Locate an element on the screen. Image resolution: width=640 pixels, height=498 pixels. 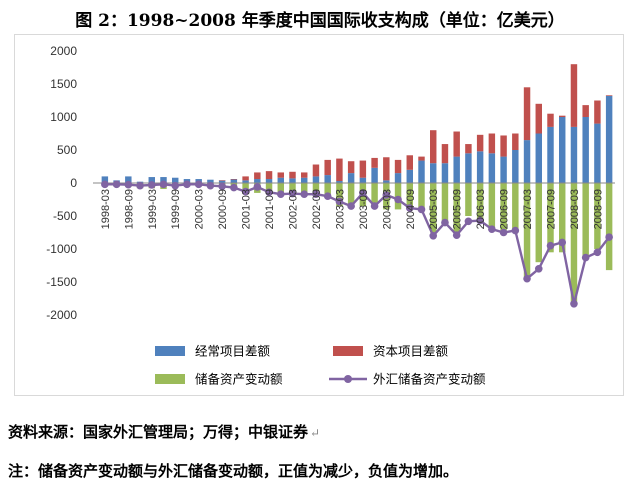
y-tick-label: 2000 is located at coordinates (63, 51).